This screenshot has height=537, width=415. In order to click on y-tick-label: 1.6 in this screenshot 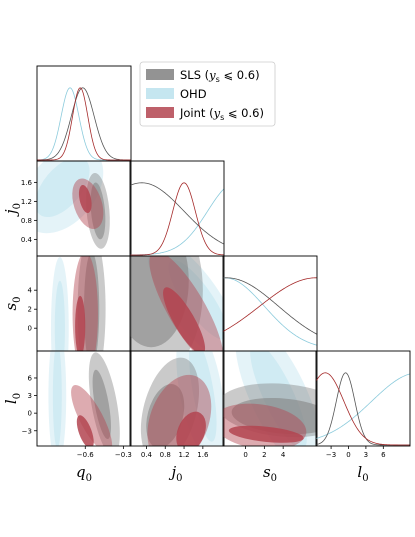, I will do `click(27, 183)`.